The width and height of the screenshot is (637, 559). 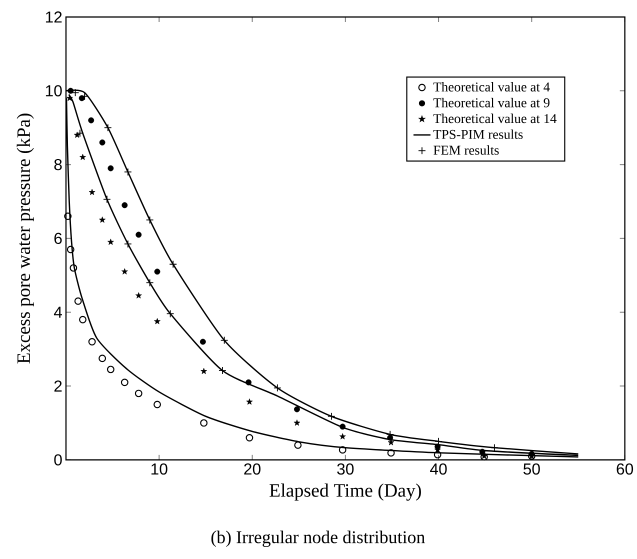 What do you see at coordinates (58, 312) in the screenshot?
I see `y-tick-label: 4` at bounding box center [58, 312].